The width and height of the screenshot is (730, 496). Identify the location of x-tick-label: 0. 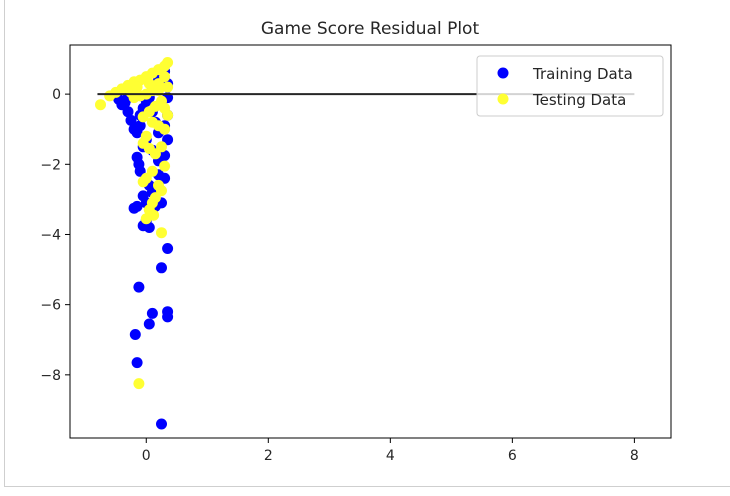
(146, 456).